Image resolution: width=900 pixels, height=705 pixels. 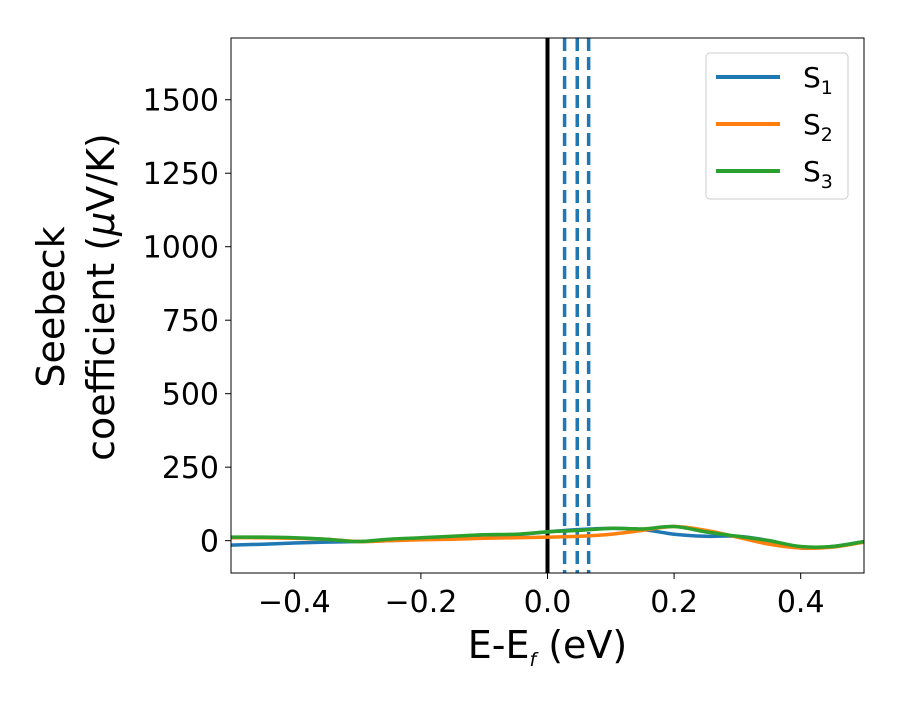 I want to click on y-tick-label: 250, so click(x=190, y=468).